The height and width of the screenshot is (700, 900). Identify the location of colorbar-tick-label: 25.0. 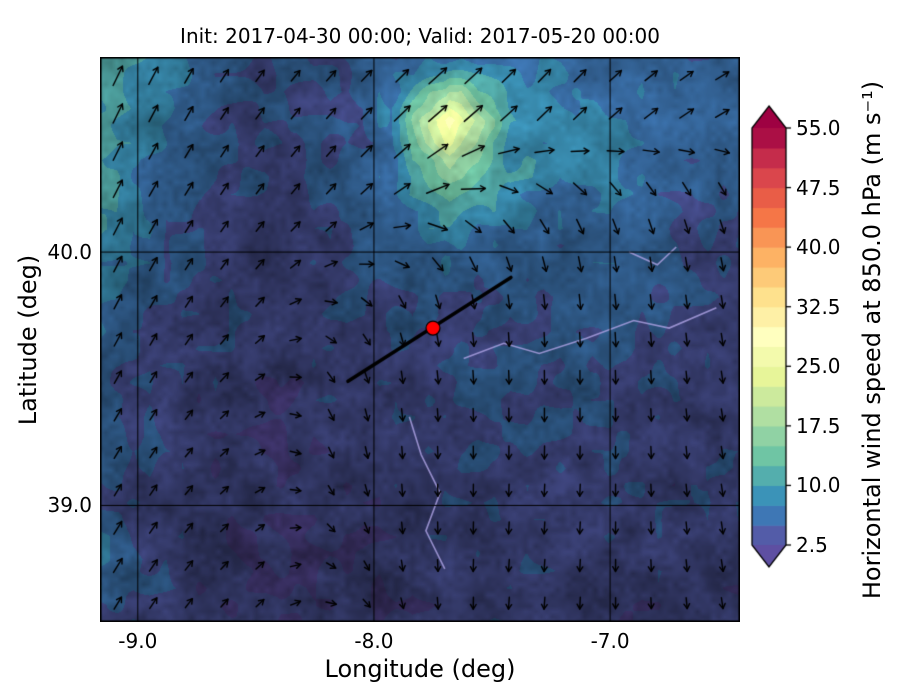
(818, 366).